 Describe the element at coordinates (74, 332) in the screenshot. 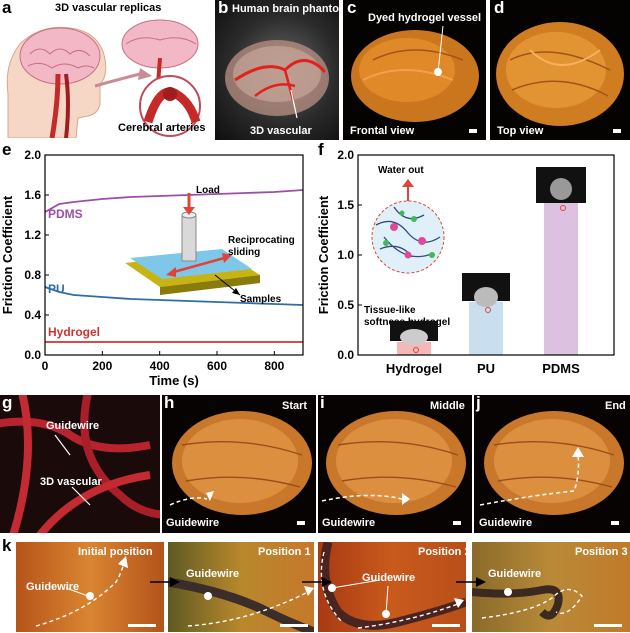

I see `series-label-hydrogel: Hydrogel` at that location.